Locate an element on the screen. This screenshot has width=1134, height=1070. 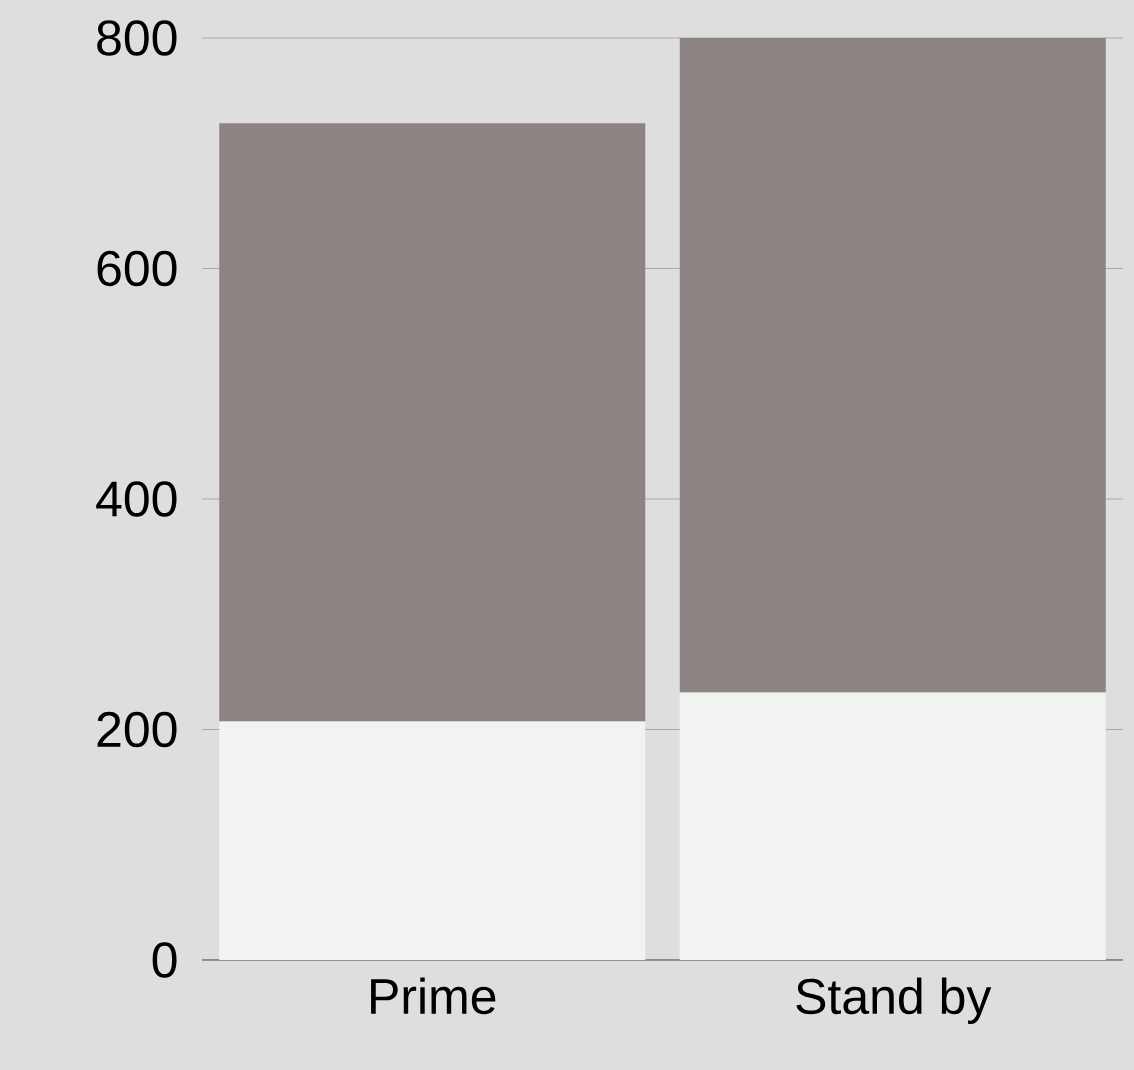
y-tick-label: 0 is located at coordinates (164, 960).